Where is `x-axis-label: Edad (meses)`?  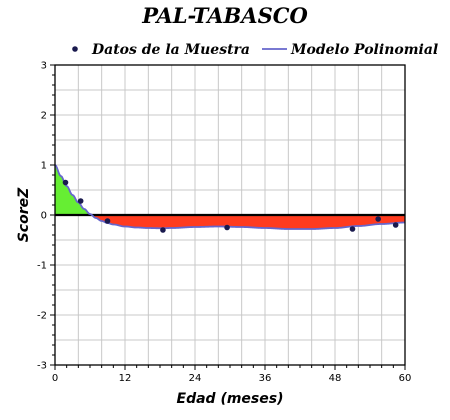
x-axis-label: Edad (meses) is located at coordinates (230, 399).